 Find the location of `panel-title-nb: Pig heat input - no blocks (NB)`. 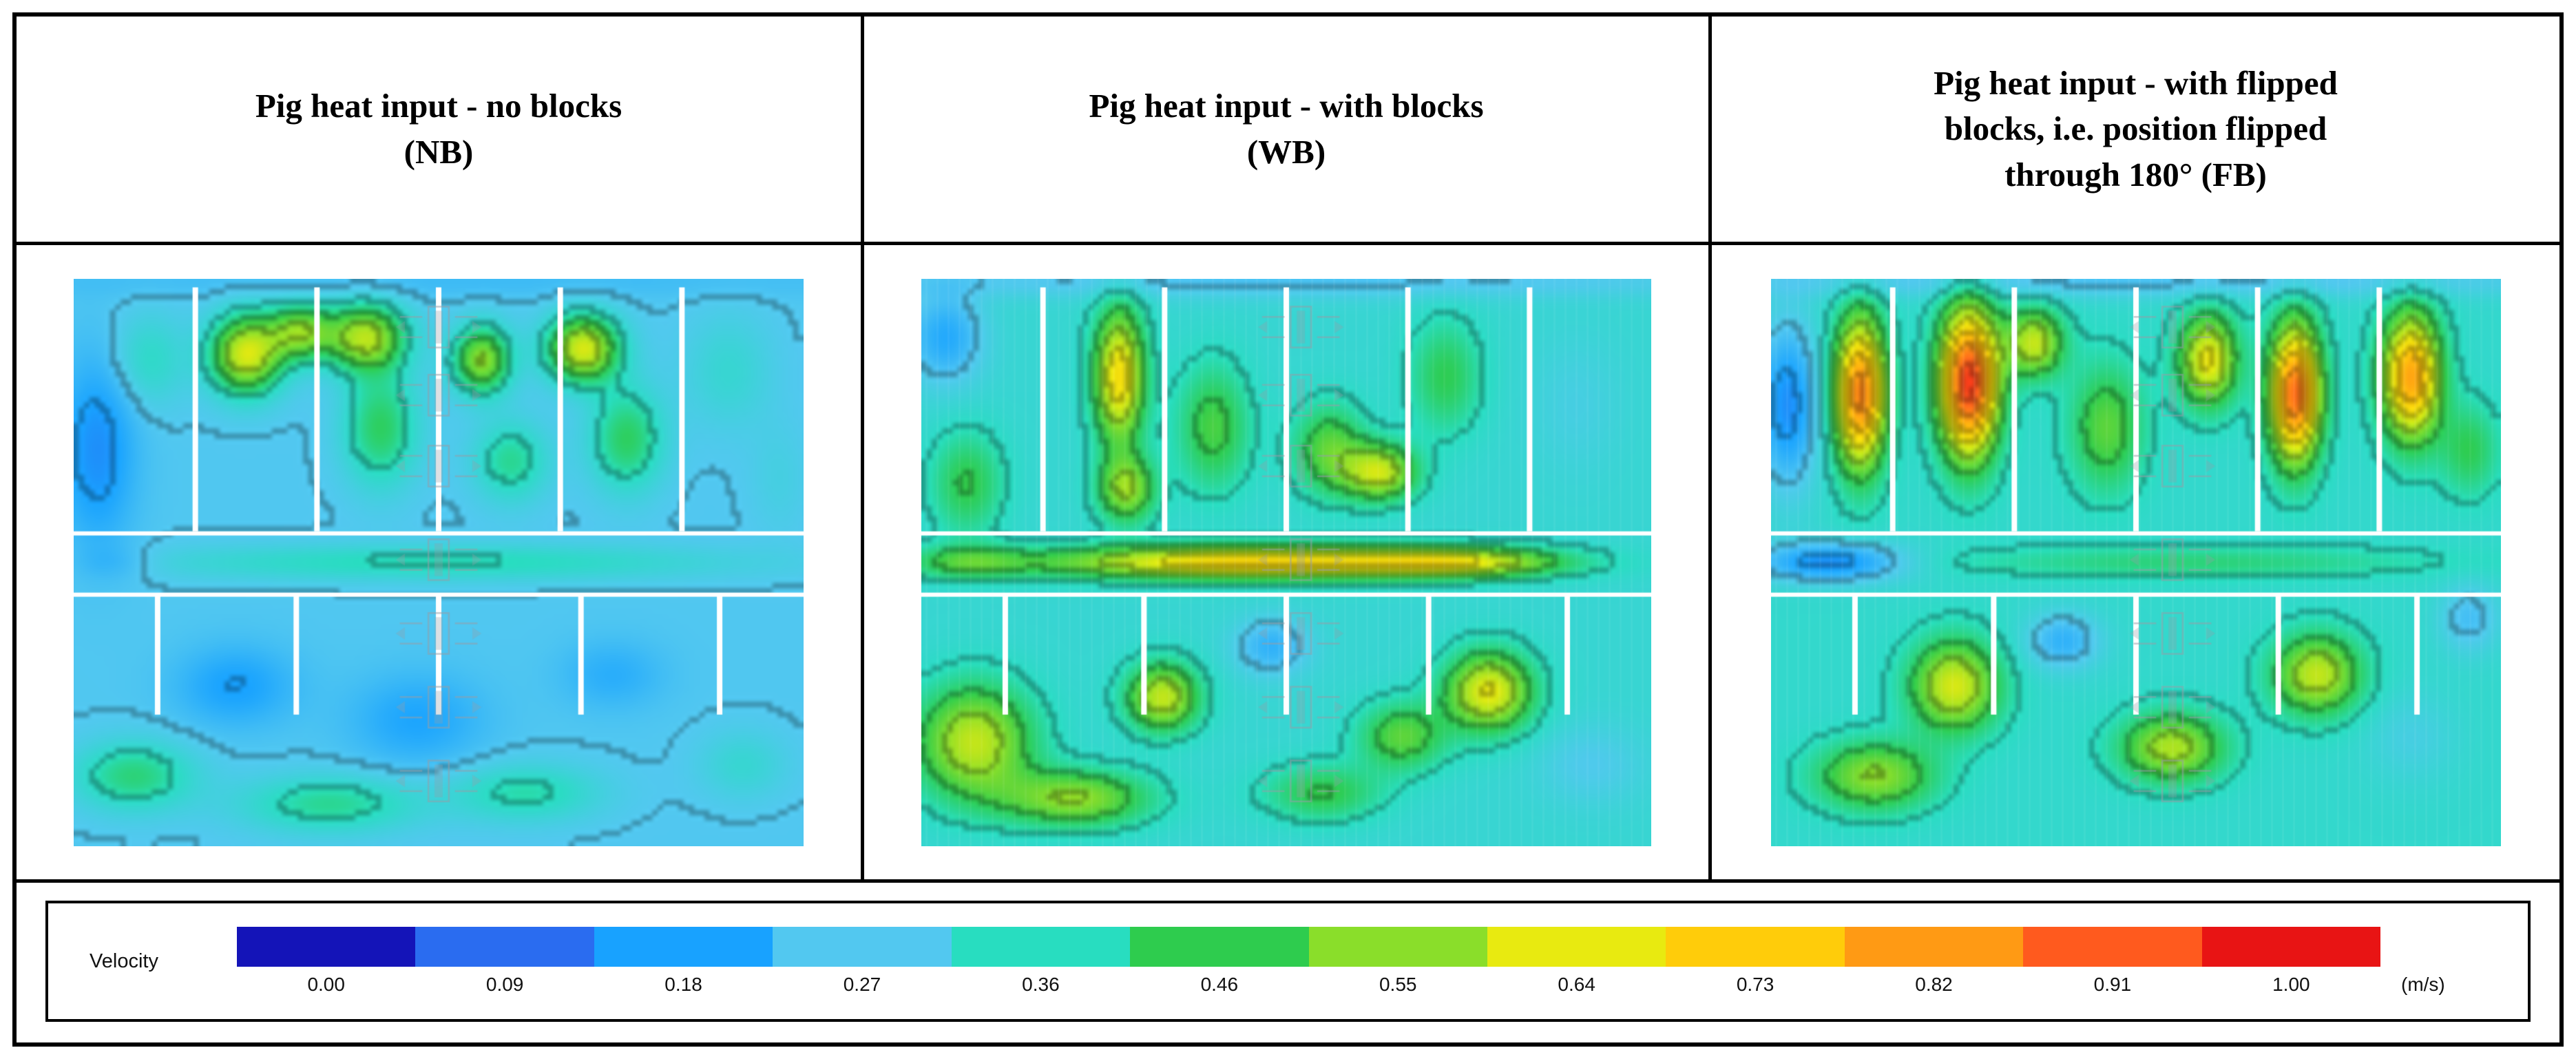

panel-title-nb: Pig heat input - no blocks (NB) is located at coordinates (440, 131).